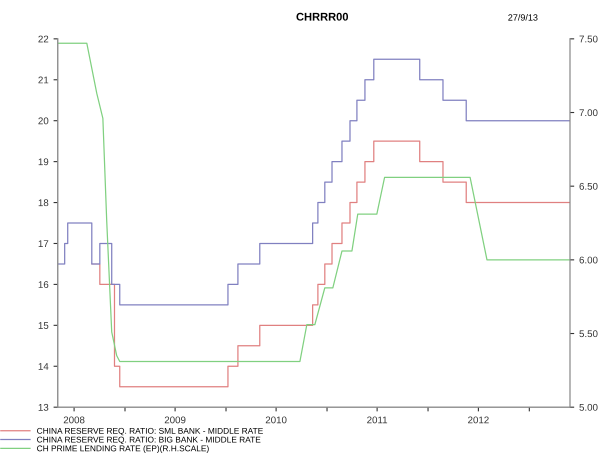 The height and width of the screenshot is (457, 608). Describe the element at coordinates (175, 420) in the screenshot. I see `x-tick-label: 2009` at that location.